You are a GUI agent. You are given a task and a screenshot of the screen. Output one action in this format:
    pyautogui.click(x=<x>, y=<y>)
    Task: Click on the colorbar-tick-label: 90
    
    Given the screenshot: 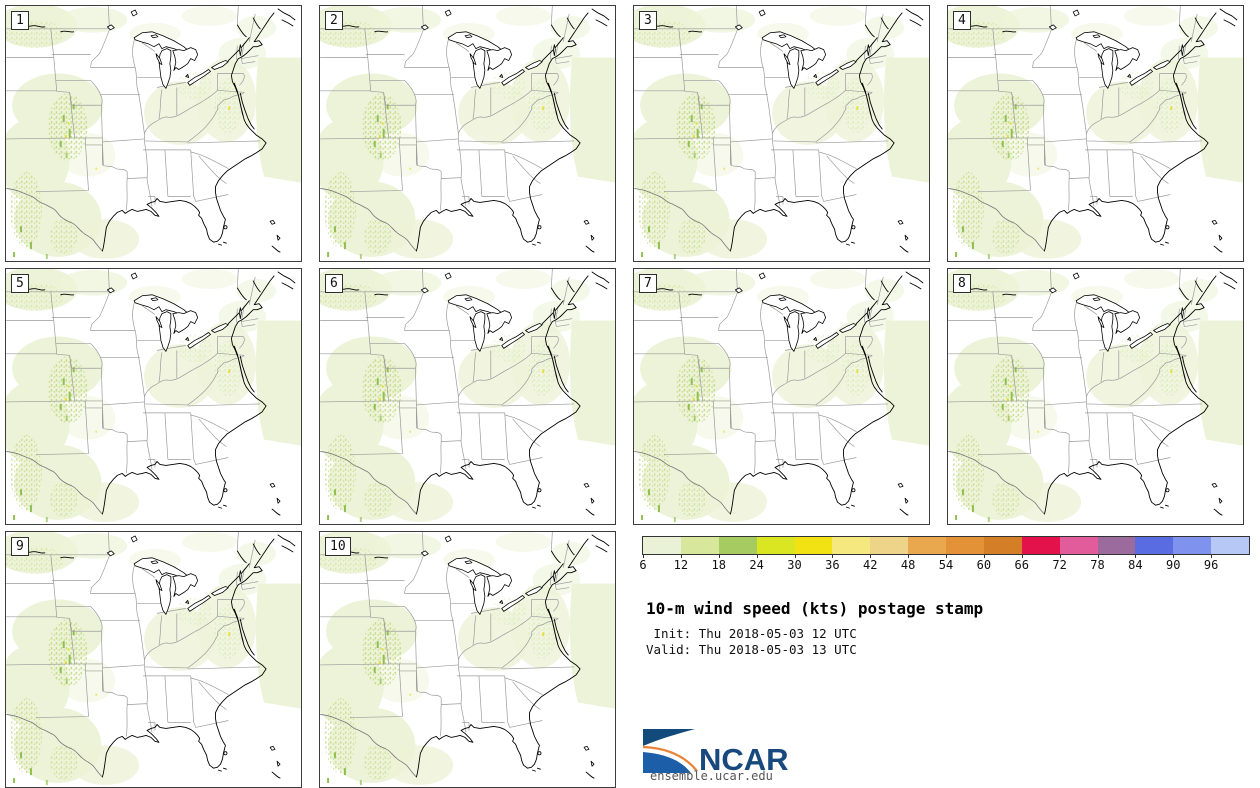 What is the action you would take?
    pyautogui.click(x=1173, y=565)
    